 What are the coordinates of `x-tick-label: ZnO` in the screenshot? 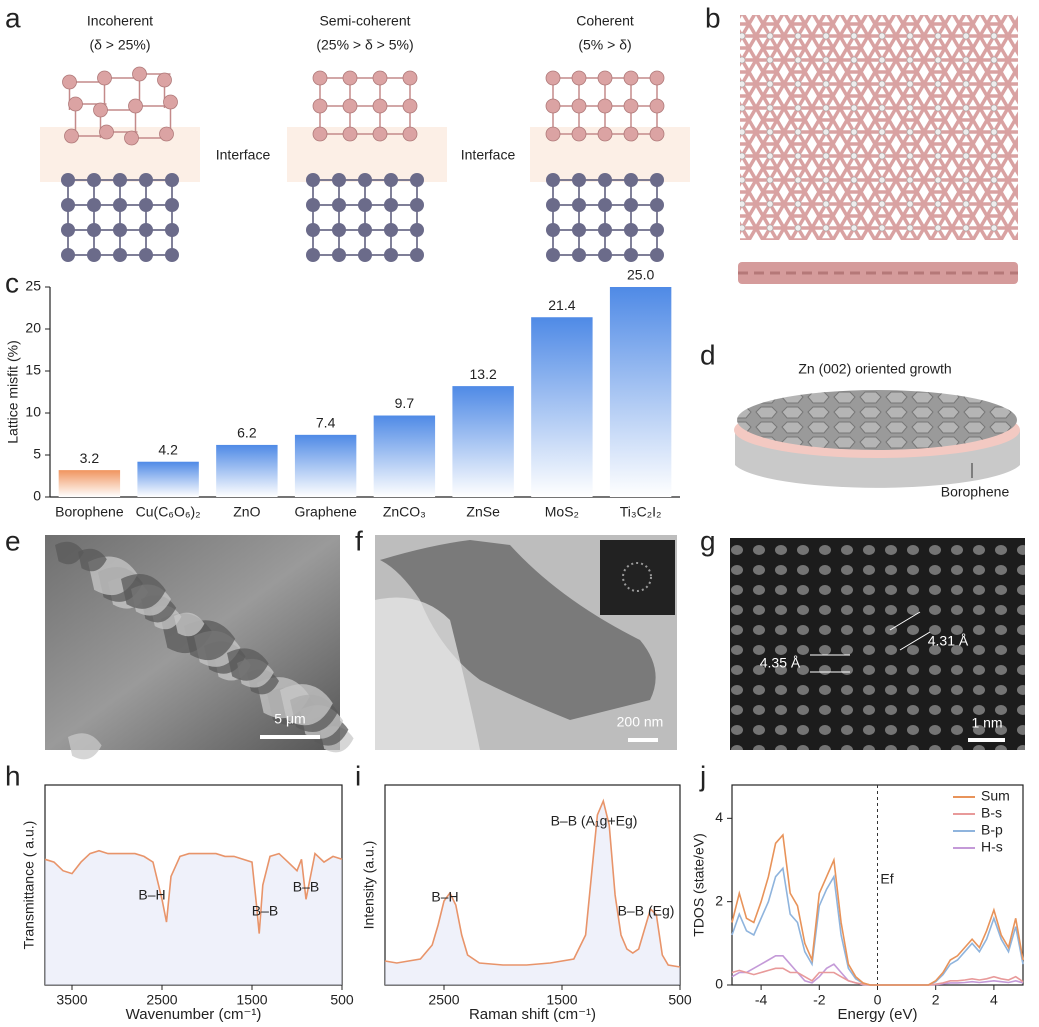 It's located at (246, 512).